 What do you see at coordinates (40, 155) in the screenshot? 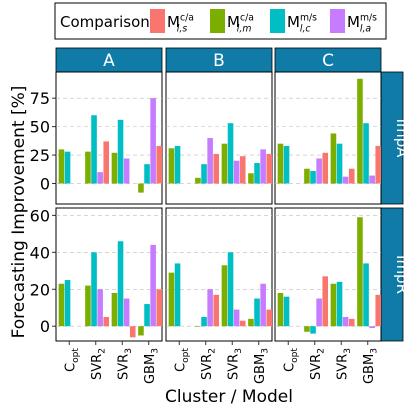
I see `y-tick-label: 25` at bounding box center [40, 155].